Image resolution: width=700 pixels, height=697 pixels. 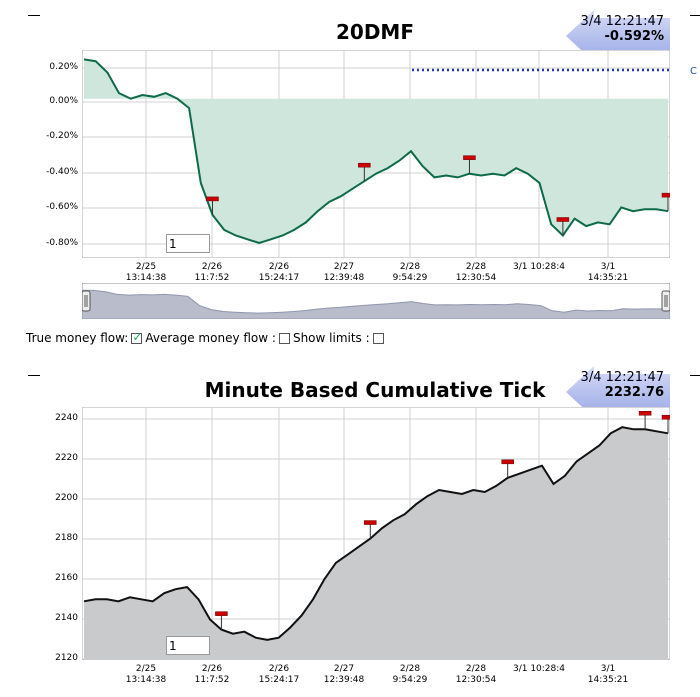 What do you see at coordinates (34, 15) in the screenshot?
I see `collapse-dash-top-left` at bounding box center [34, 15].